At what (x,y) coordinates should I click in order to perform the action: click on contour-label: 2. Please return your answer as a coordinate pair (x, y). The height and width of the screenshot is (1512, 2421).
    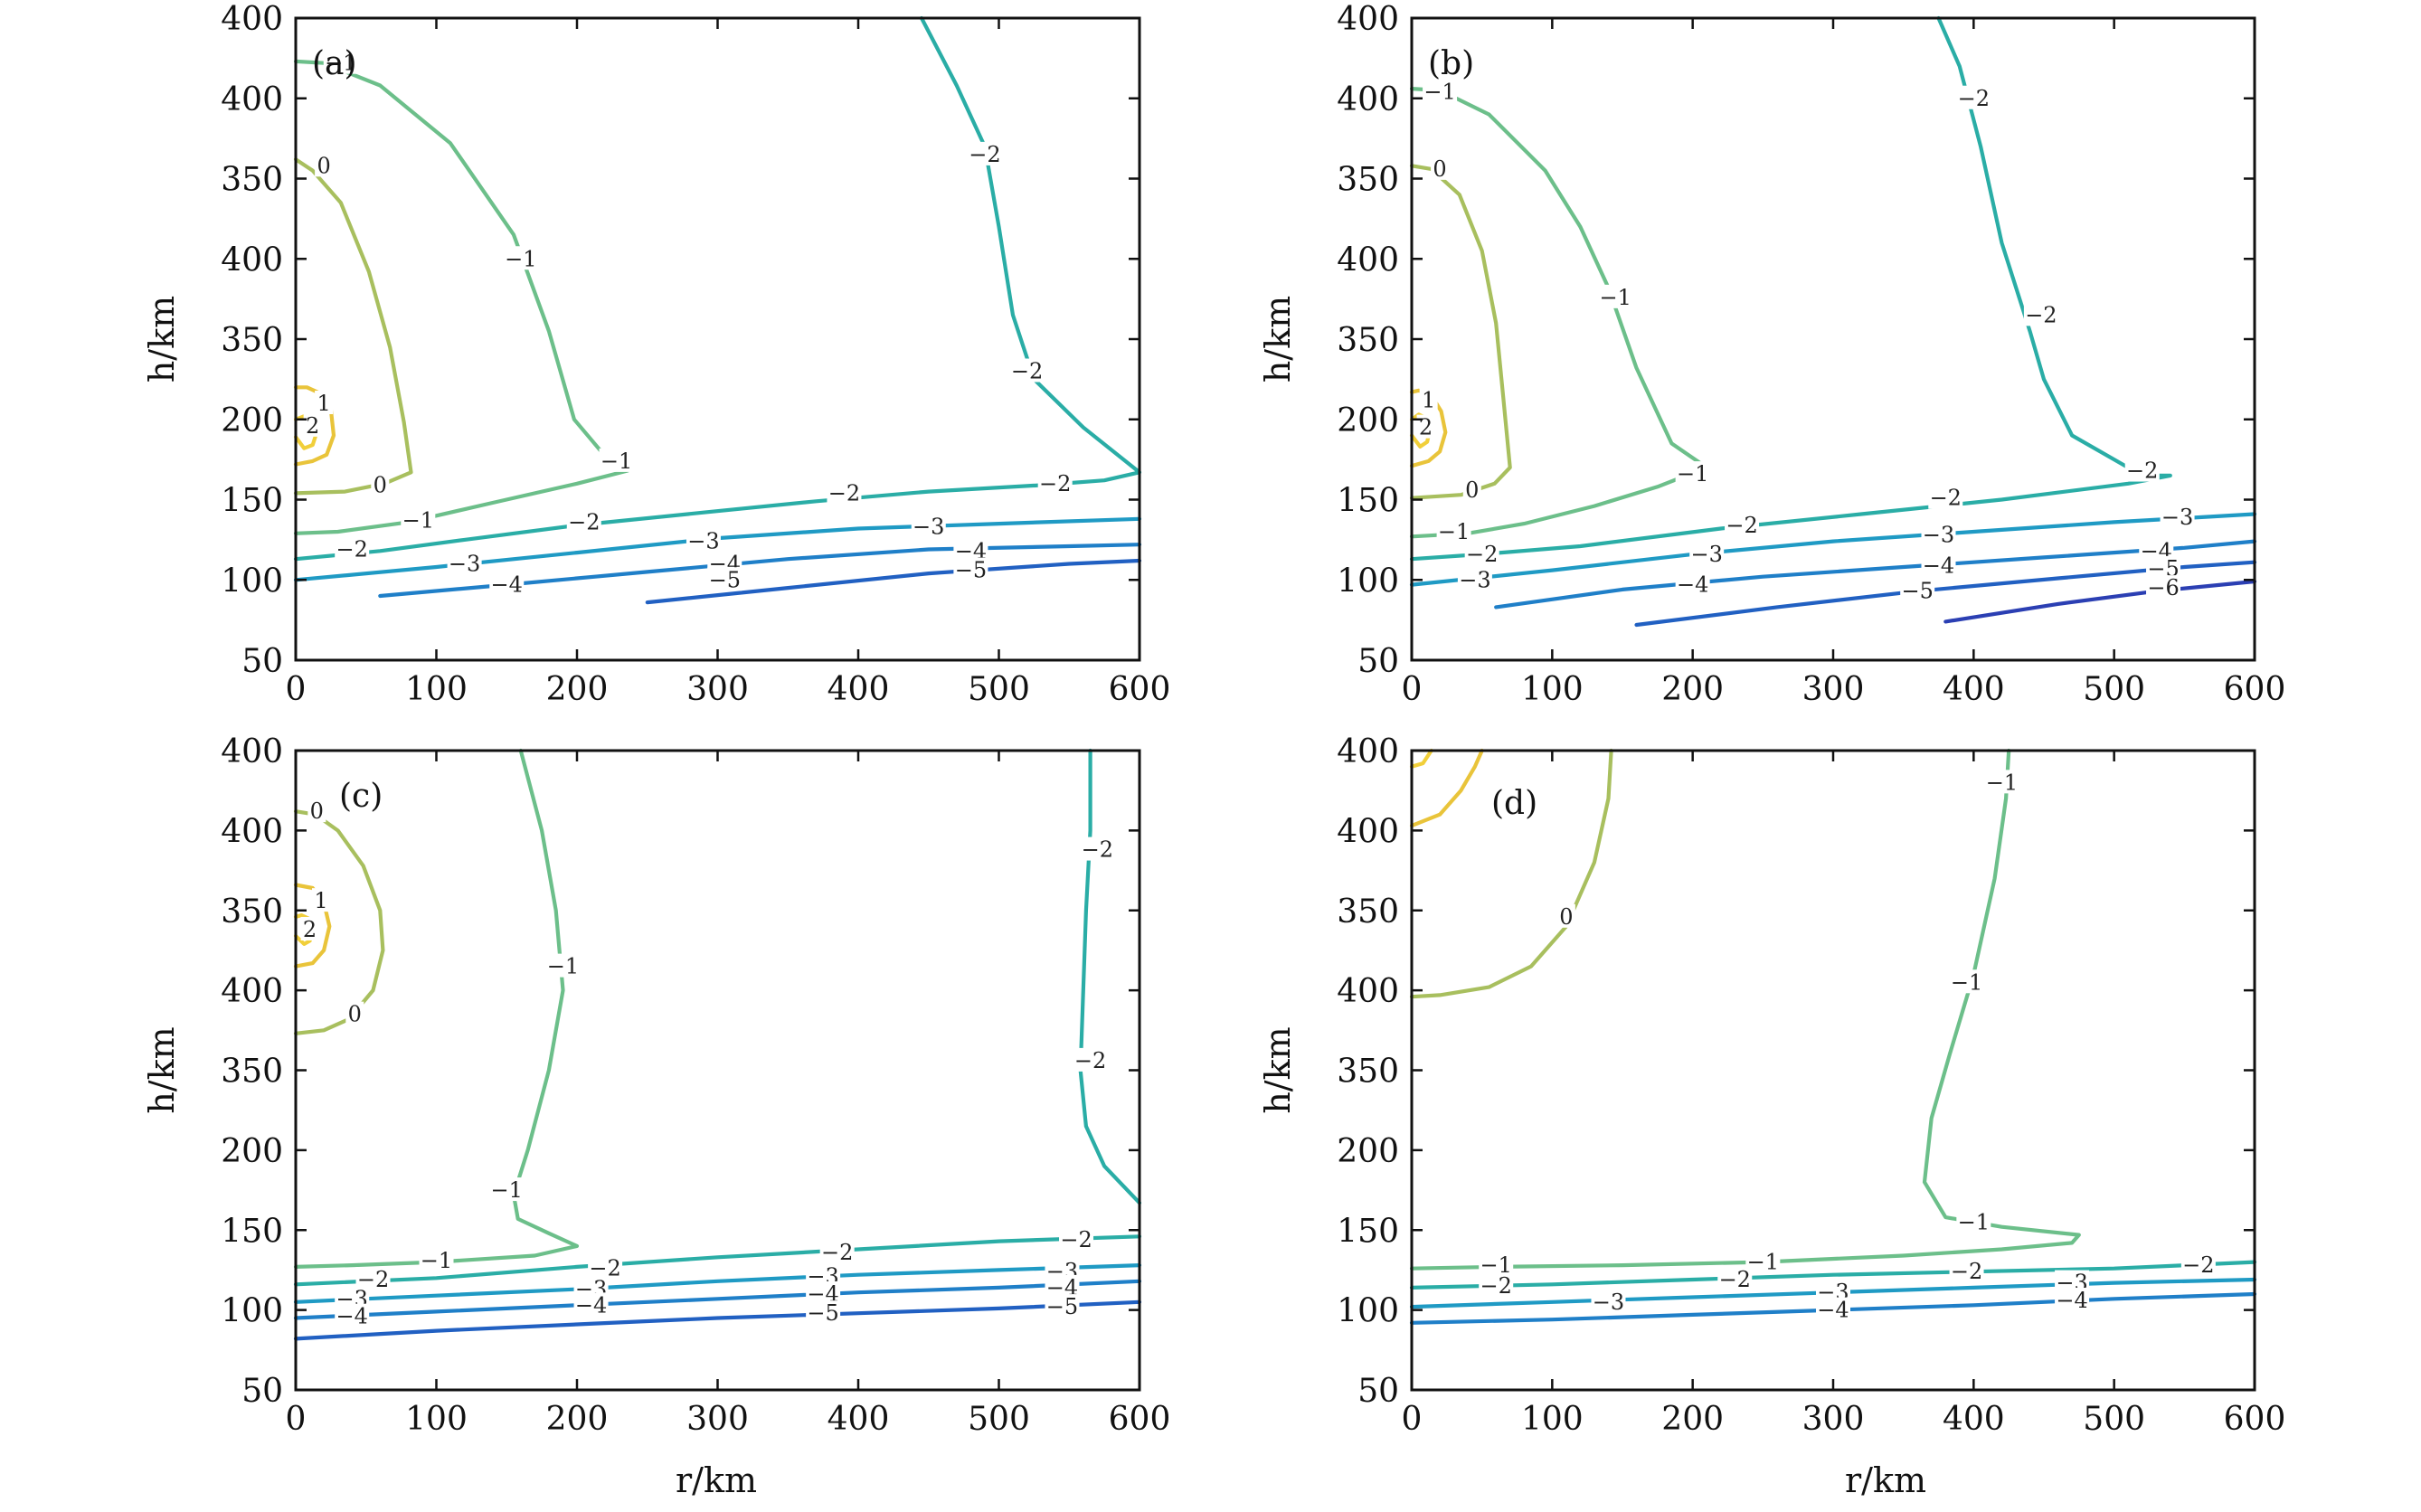
    Looking at the image, I should click on (1426, 427).